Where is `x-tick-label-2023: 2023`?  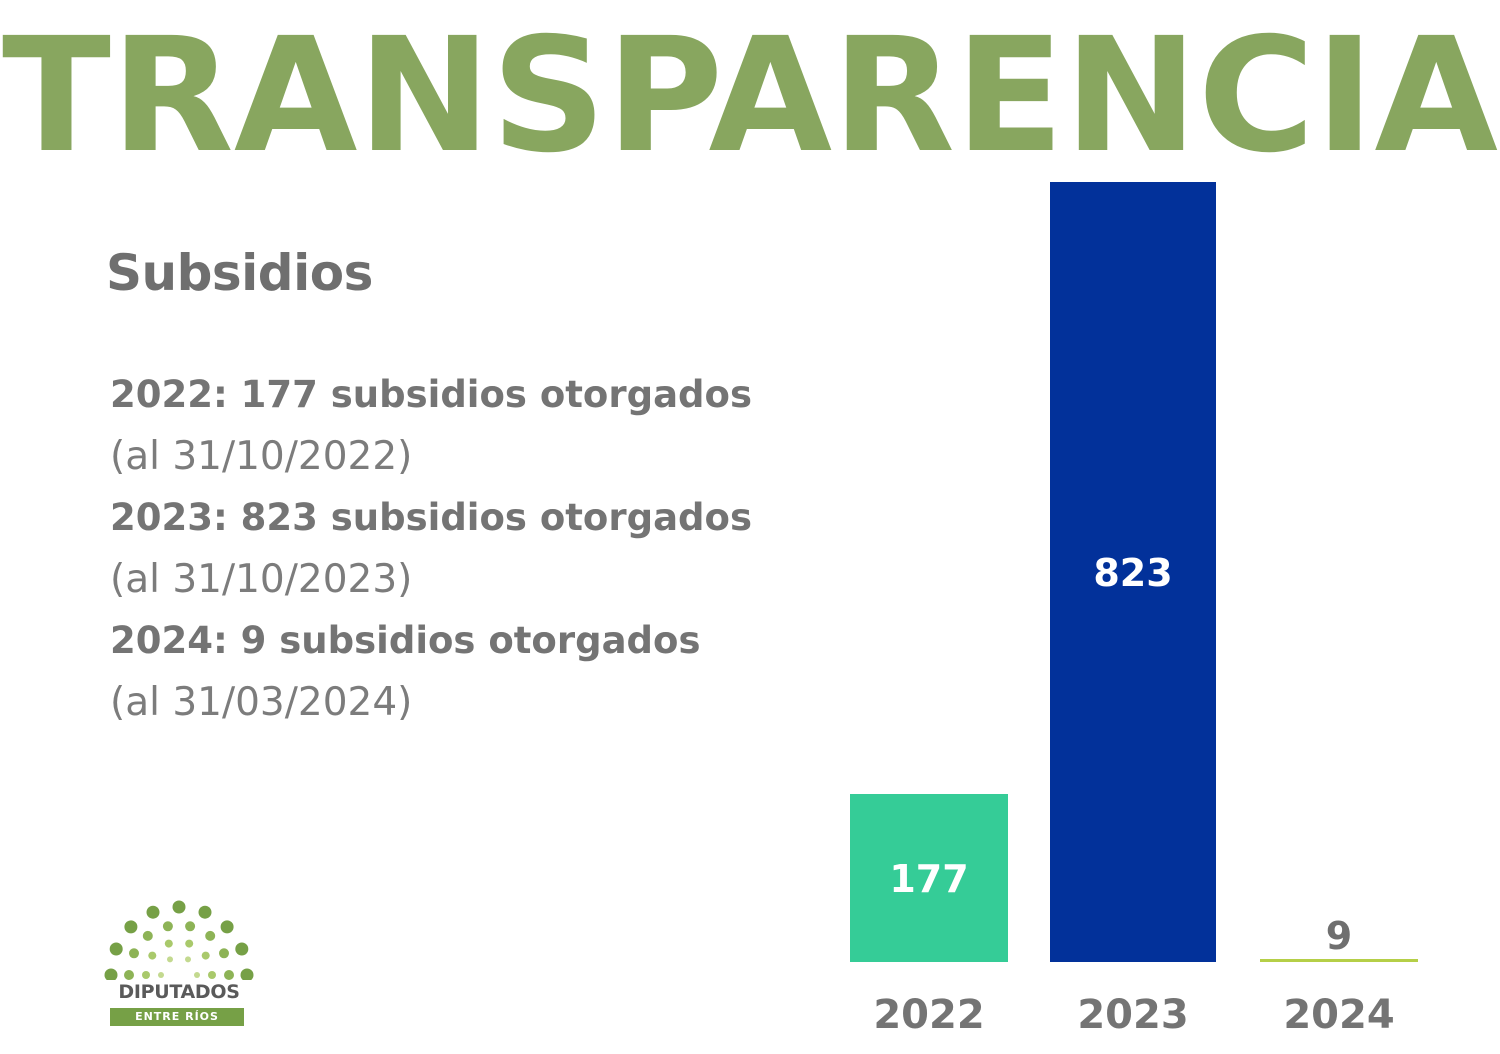 x-tick-label-2023: 2023 is located at coordinates (1132, 1015).